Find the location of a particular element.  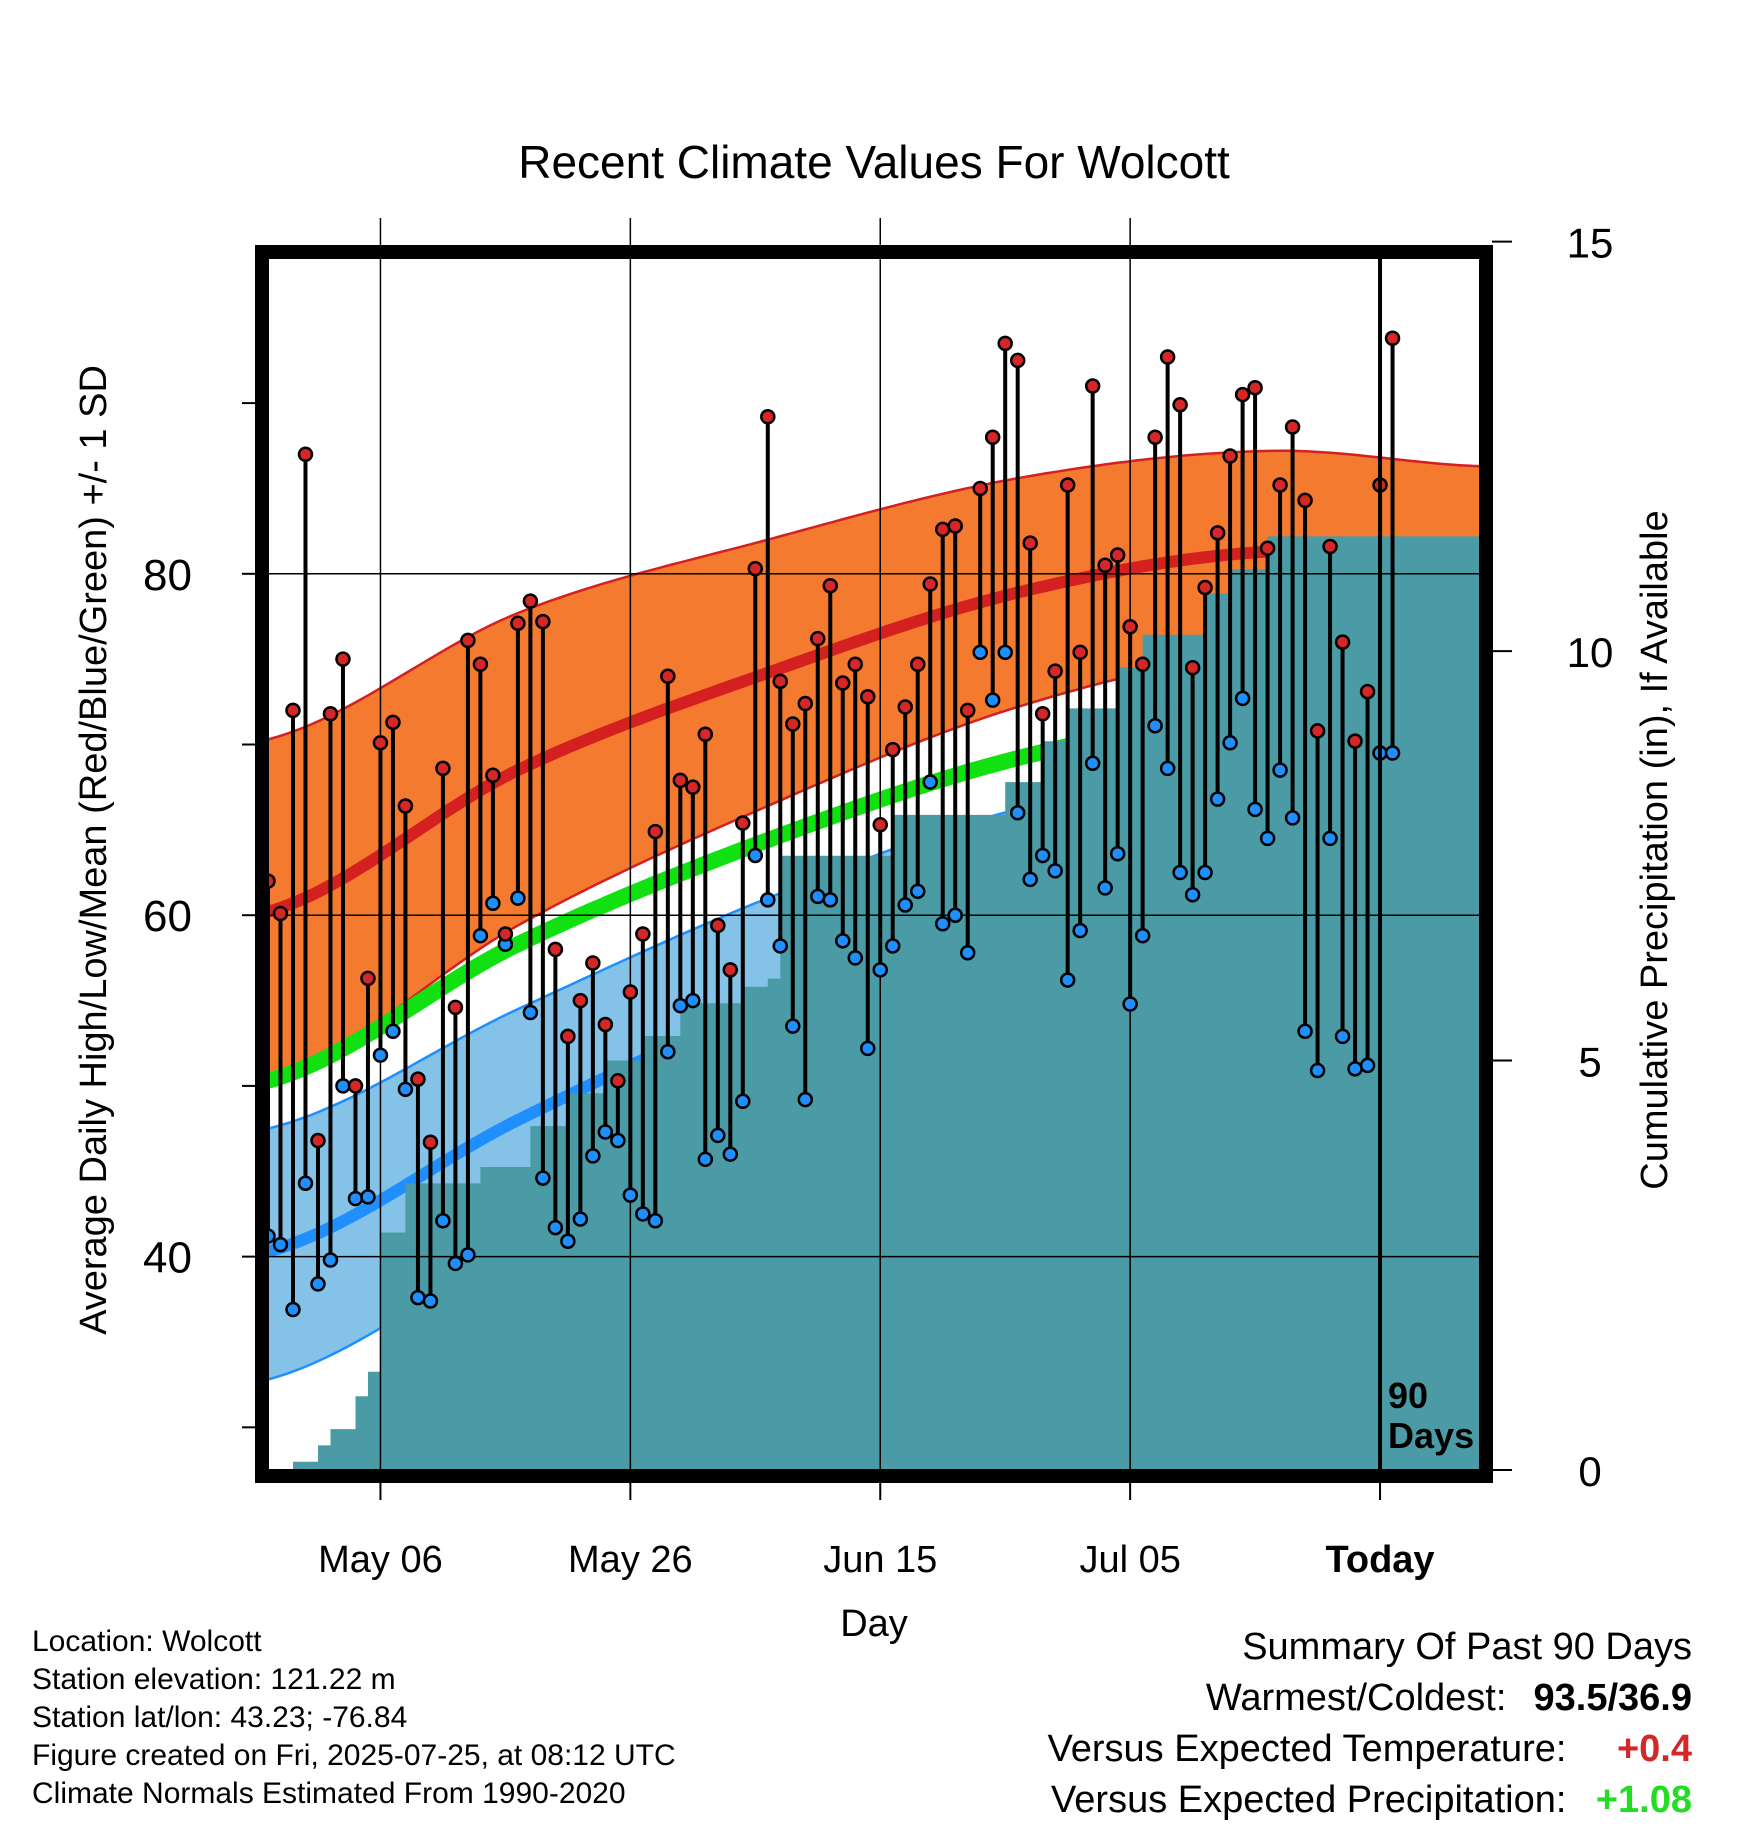

x-tick-label: May 26 is located at coordinates (630, 1560).